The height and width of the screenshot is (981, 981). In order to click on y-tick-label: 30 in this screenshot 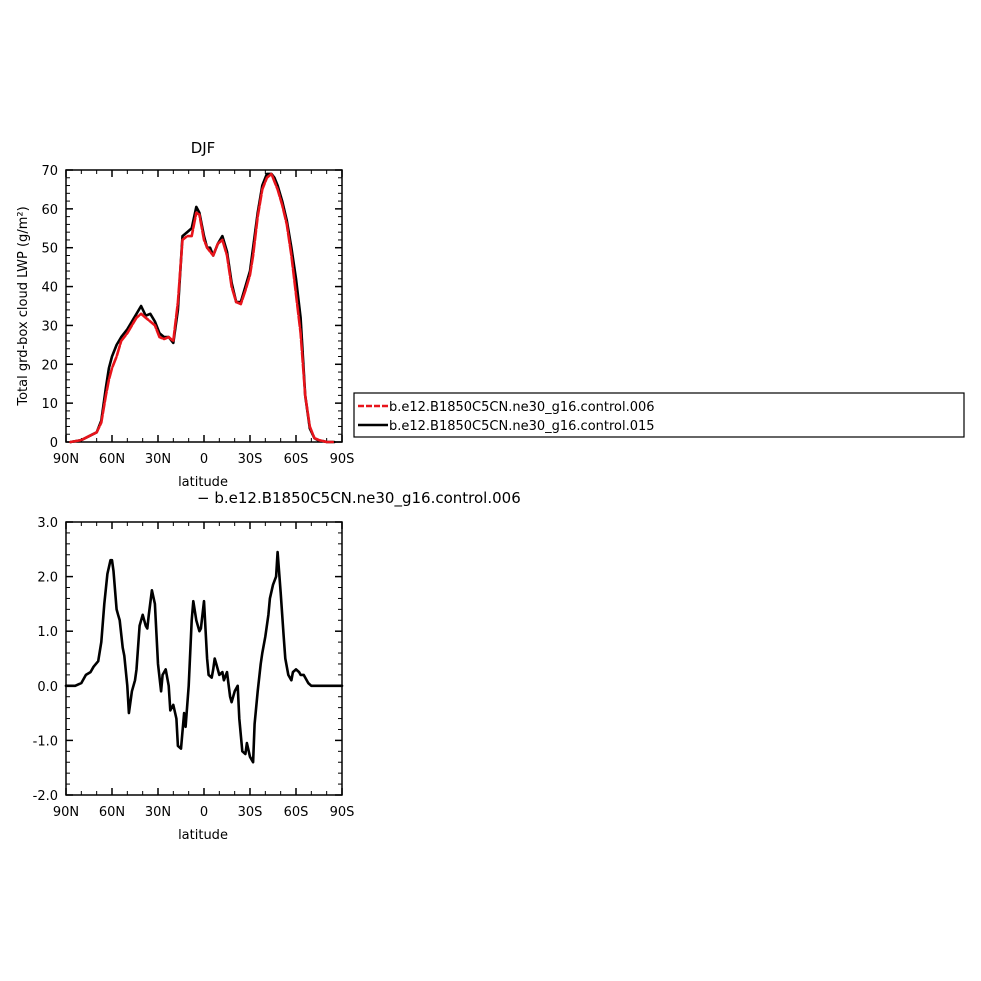, I will do `click(49, 326)`.